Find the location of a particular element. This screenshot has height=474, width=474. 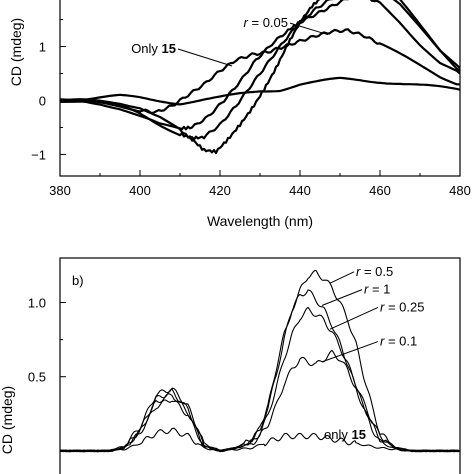

panel-b-y-tick-label: 1.0 is located at coordinates (37, 303).